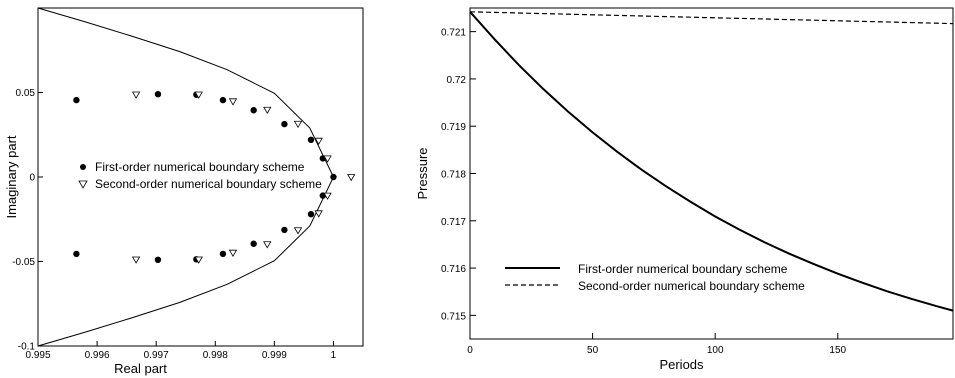 The height and width of the screenshot is (378, 955). What do you see at coordinates (27, 347) in the screenshot?
I see `y-tick-label: -0.1` at bounding box center [27, 347].